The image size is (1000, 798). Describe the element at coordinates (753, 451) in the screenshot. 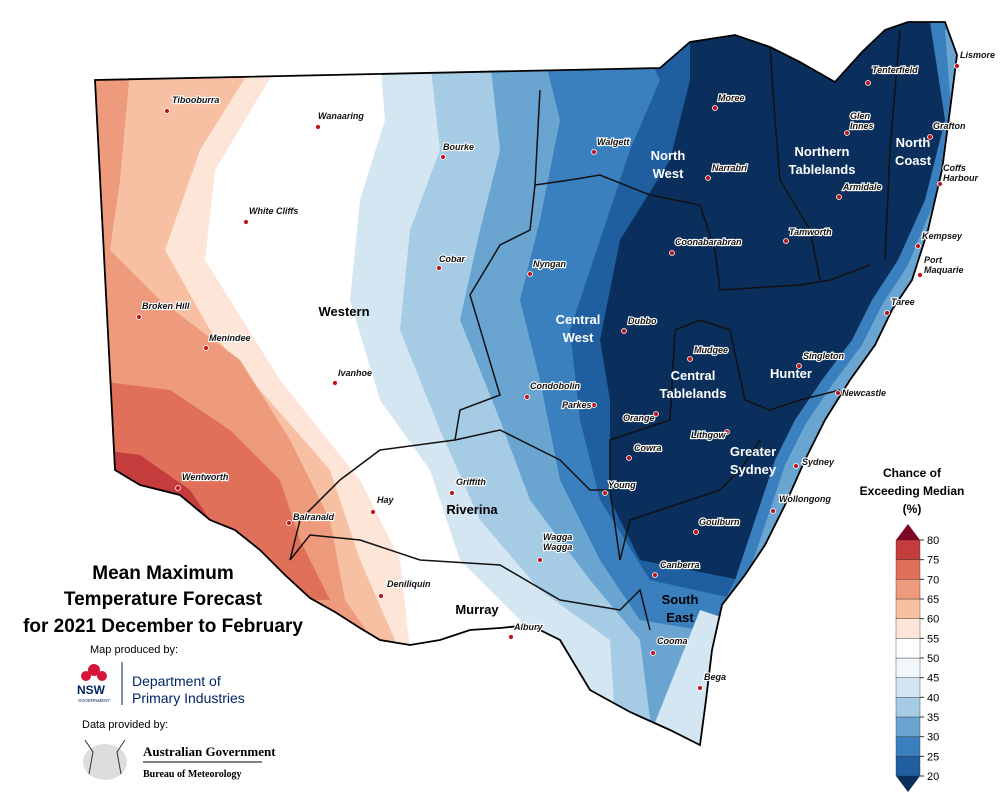

I see `region-label: Greater` at that location.